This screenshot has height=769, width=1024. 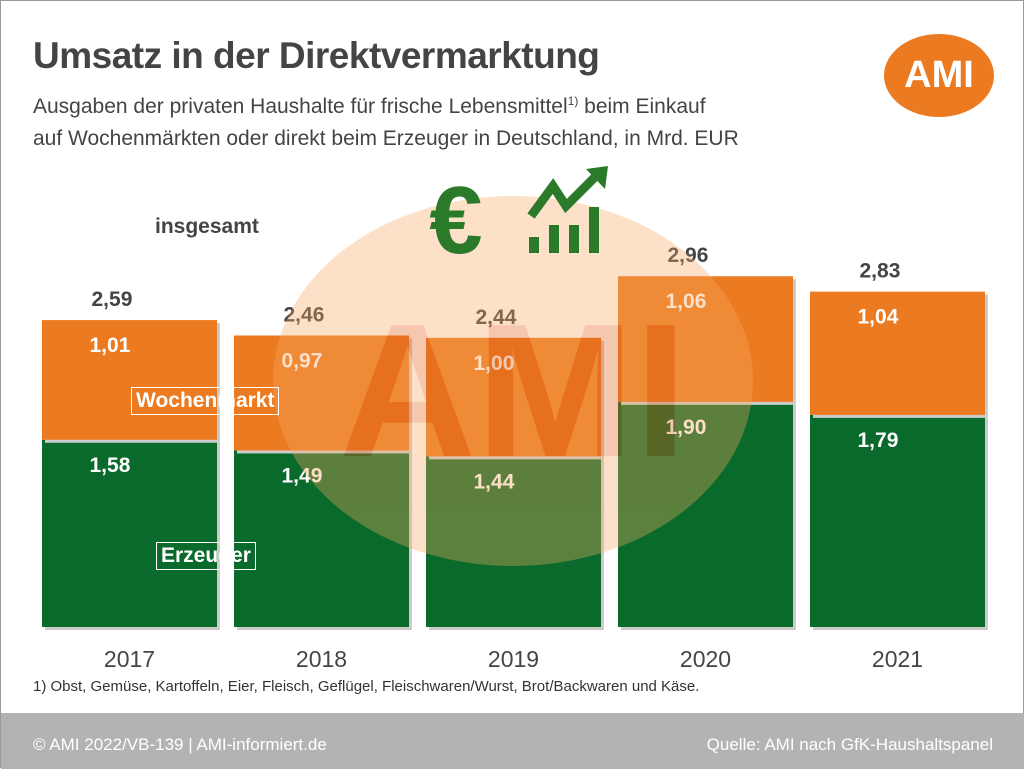 I want to click on value-label: 1,01, so click(x=110, y=345).